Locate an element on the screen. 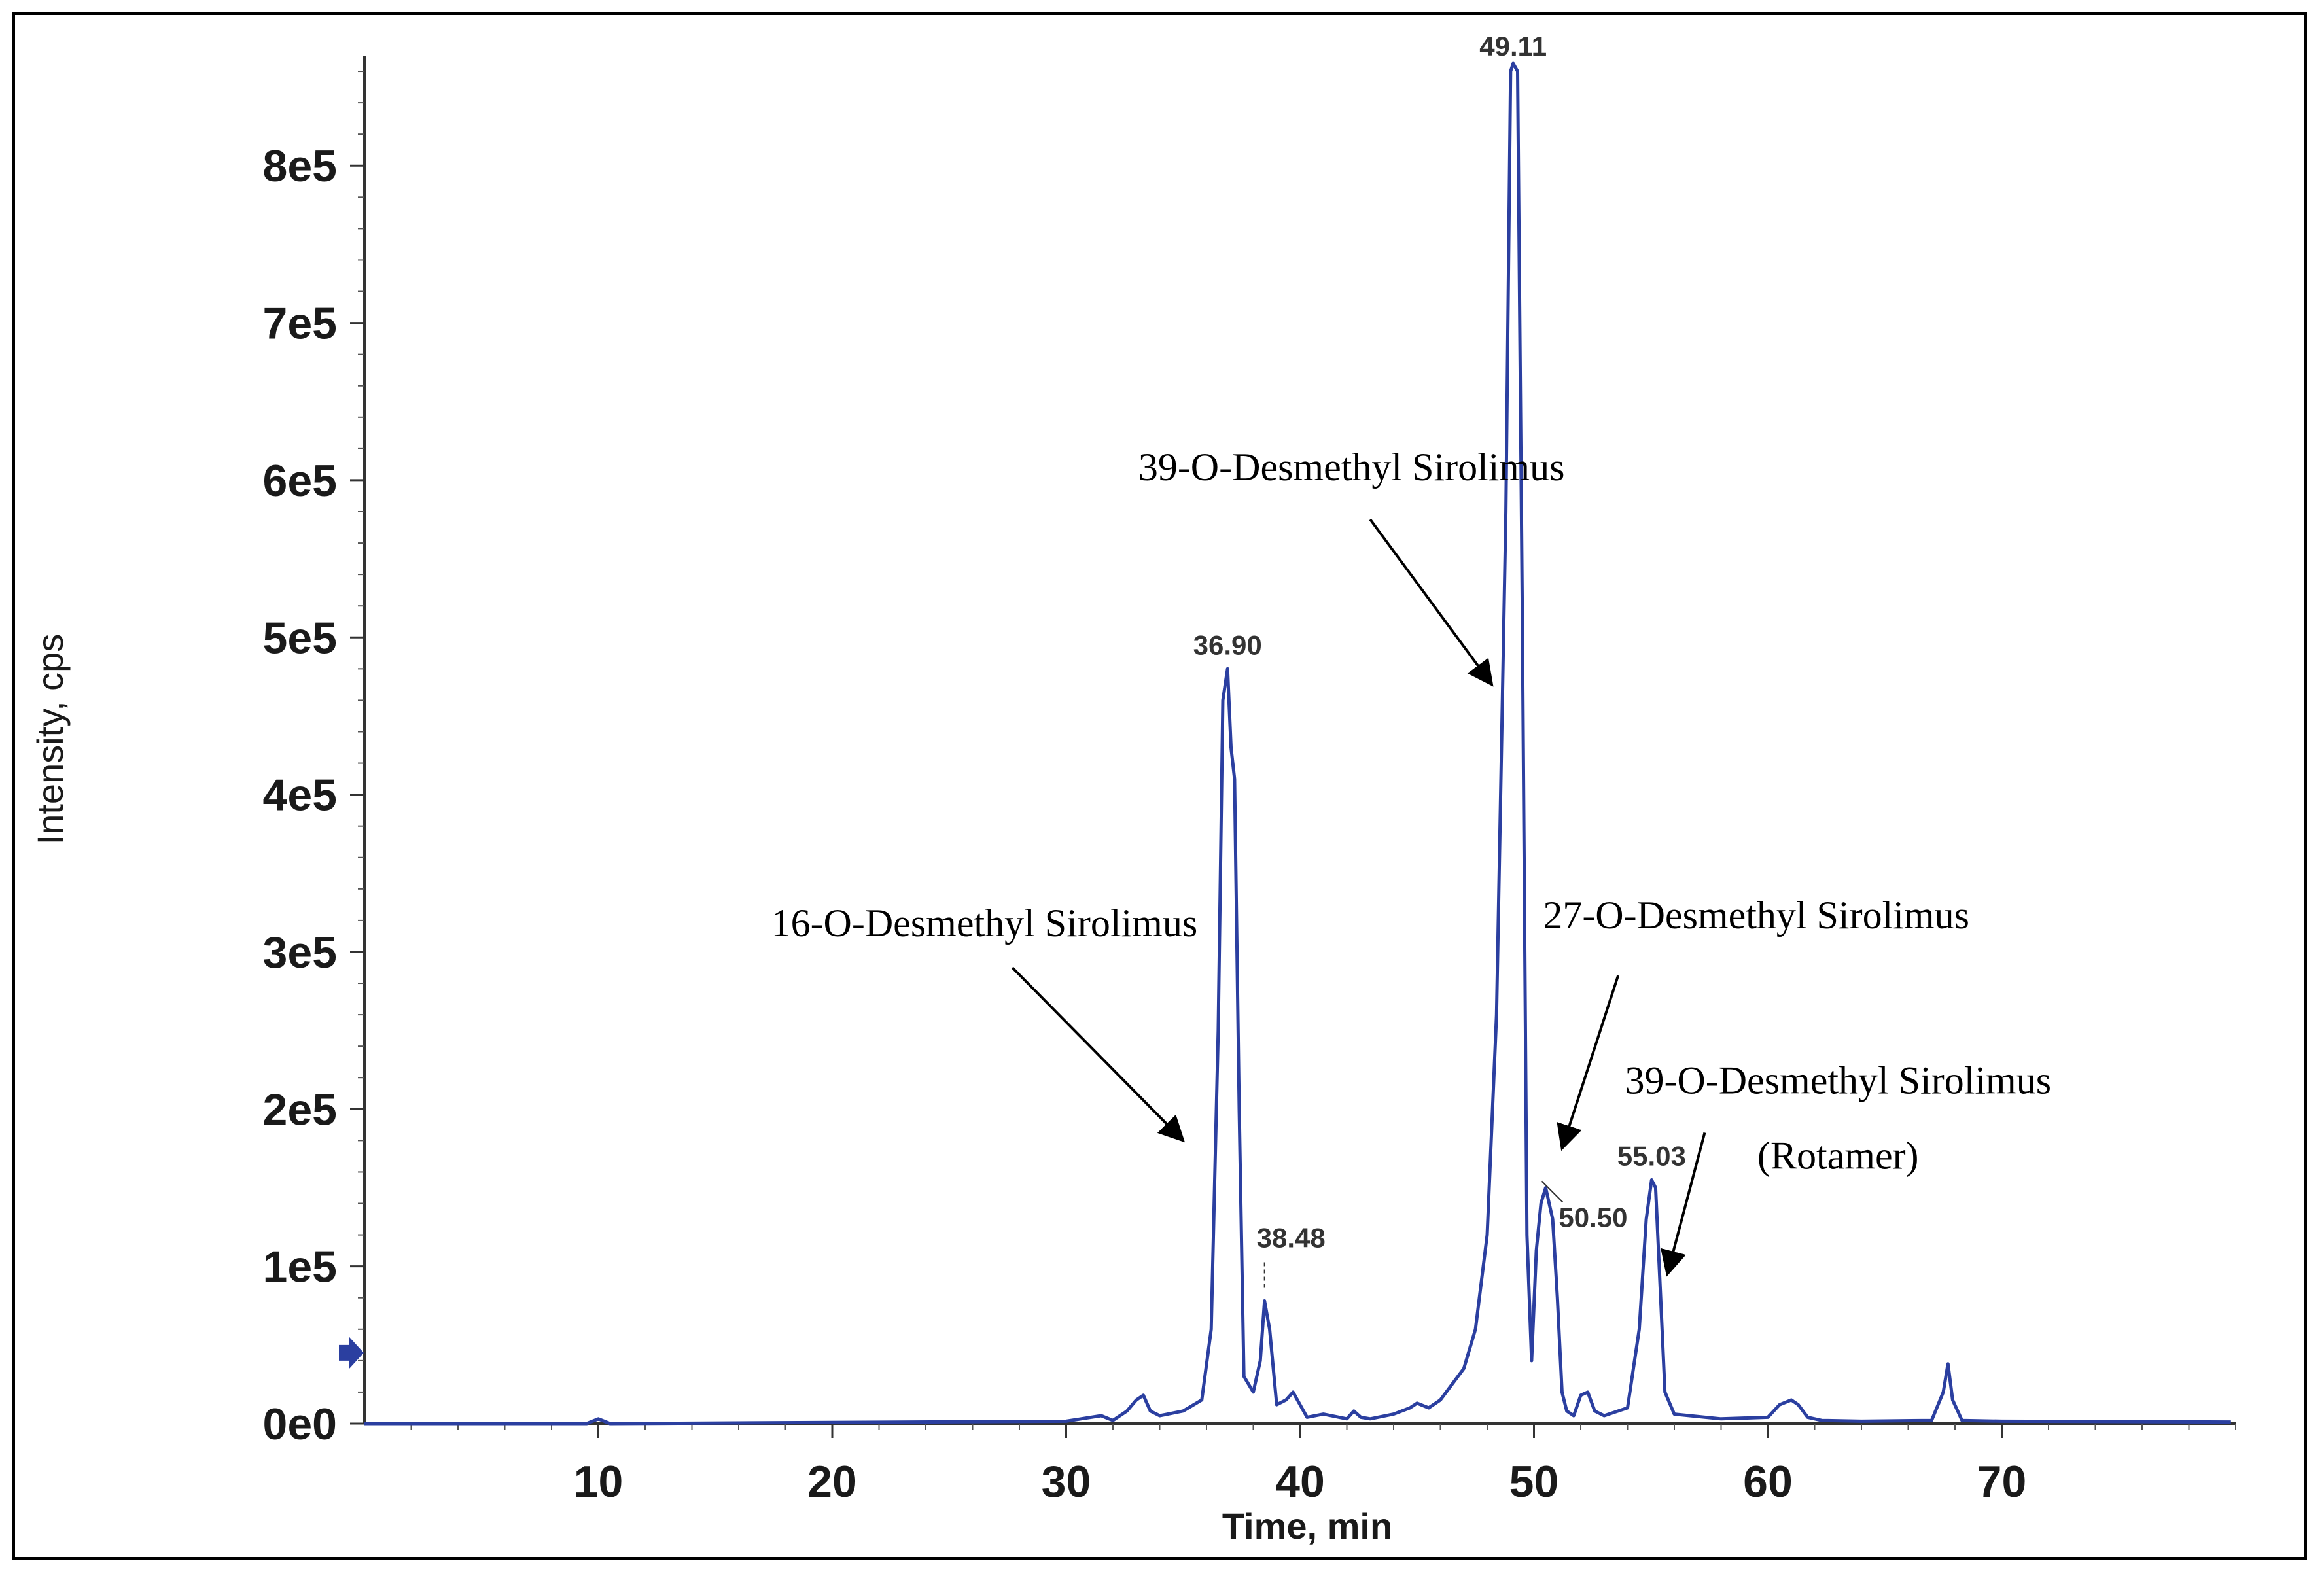 The image size is (2324, 1576). peak-label: 49.11 is located at coordinates (1513, 46).